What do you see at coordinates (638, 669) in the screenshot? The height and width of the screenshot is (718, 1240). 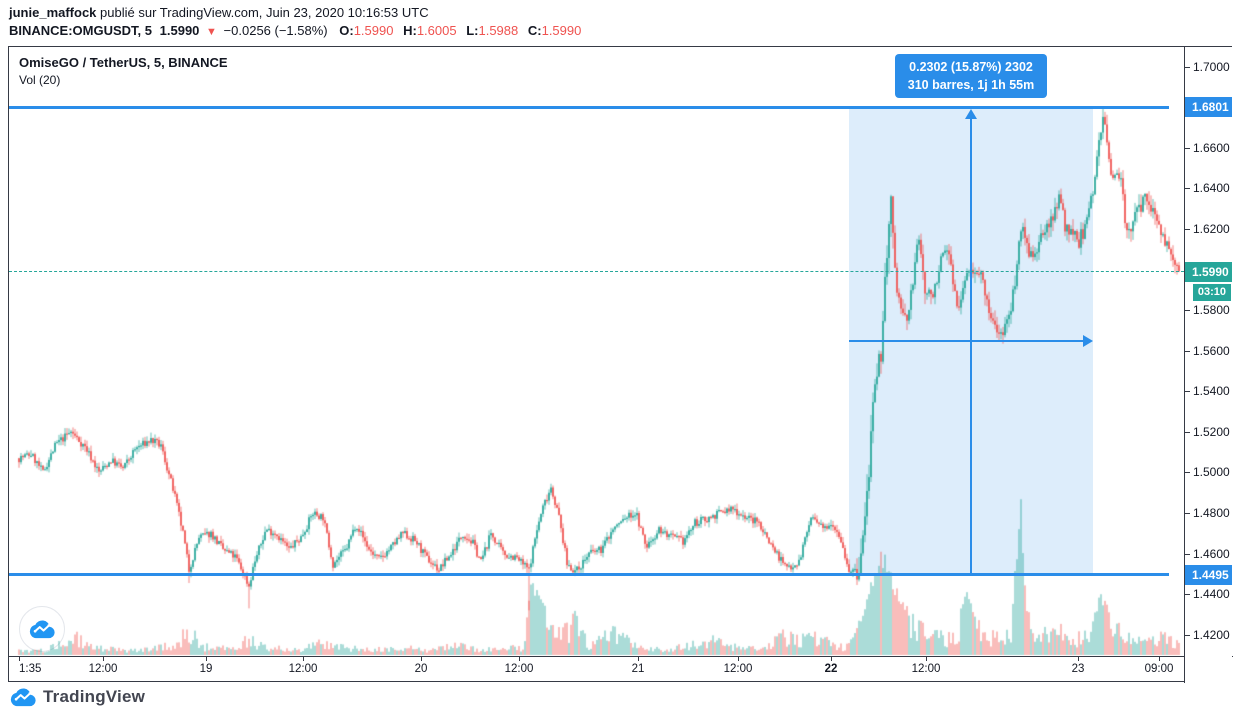 I see `time-axis-label: 21` at bounding box center [638, 669].